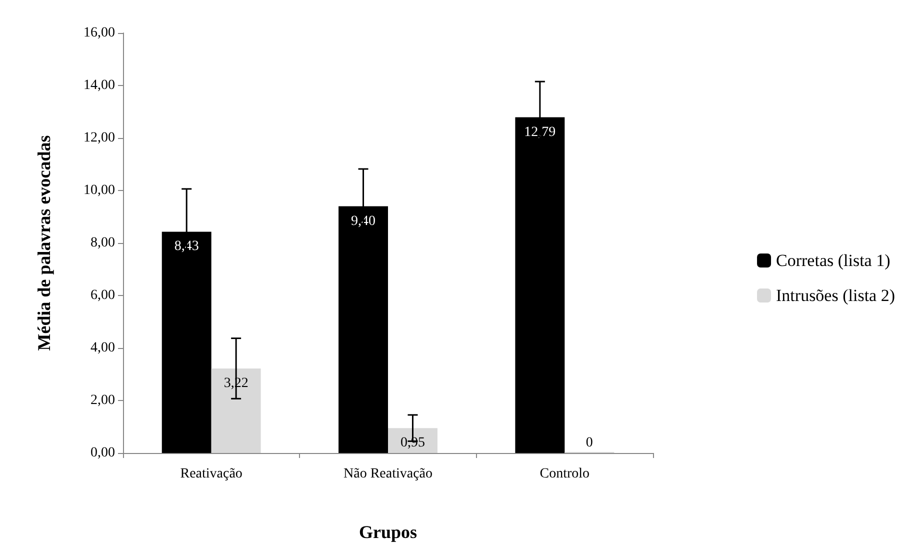  I want to click on y-tick-label: 10,00, so click(99, 190).